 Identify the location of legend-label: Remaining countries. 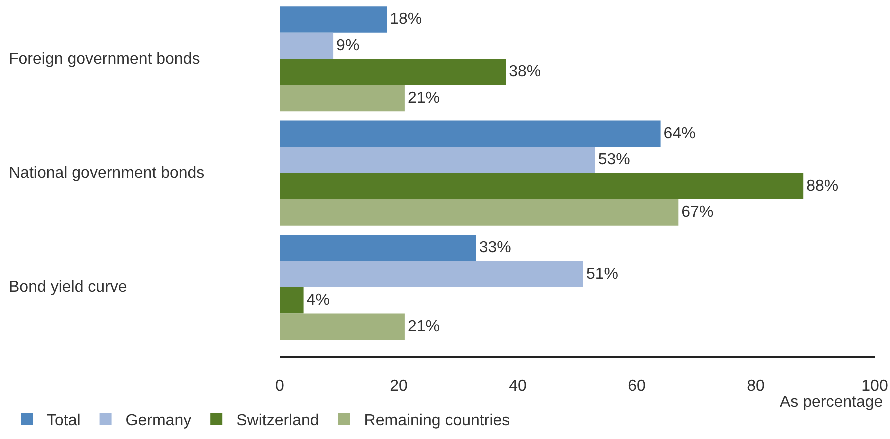
(437, 421).